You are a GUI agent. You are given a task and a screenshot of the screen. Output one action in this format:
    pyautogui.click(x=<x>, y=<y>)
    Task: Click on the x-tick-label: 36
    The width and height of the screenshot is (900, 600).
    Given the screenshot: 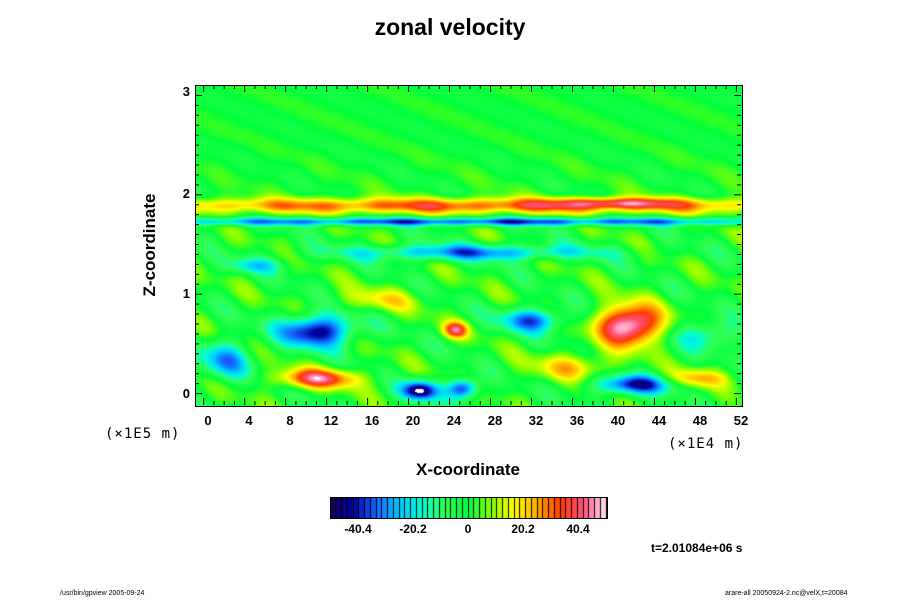 What is the action you would take?
    pyautogui.click(x=577, y=420)
    